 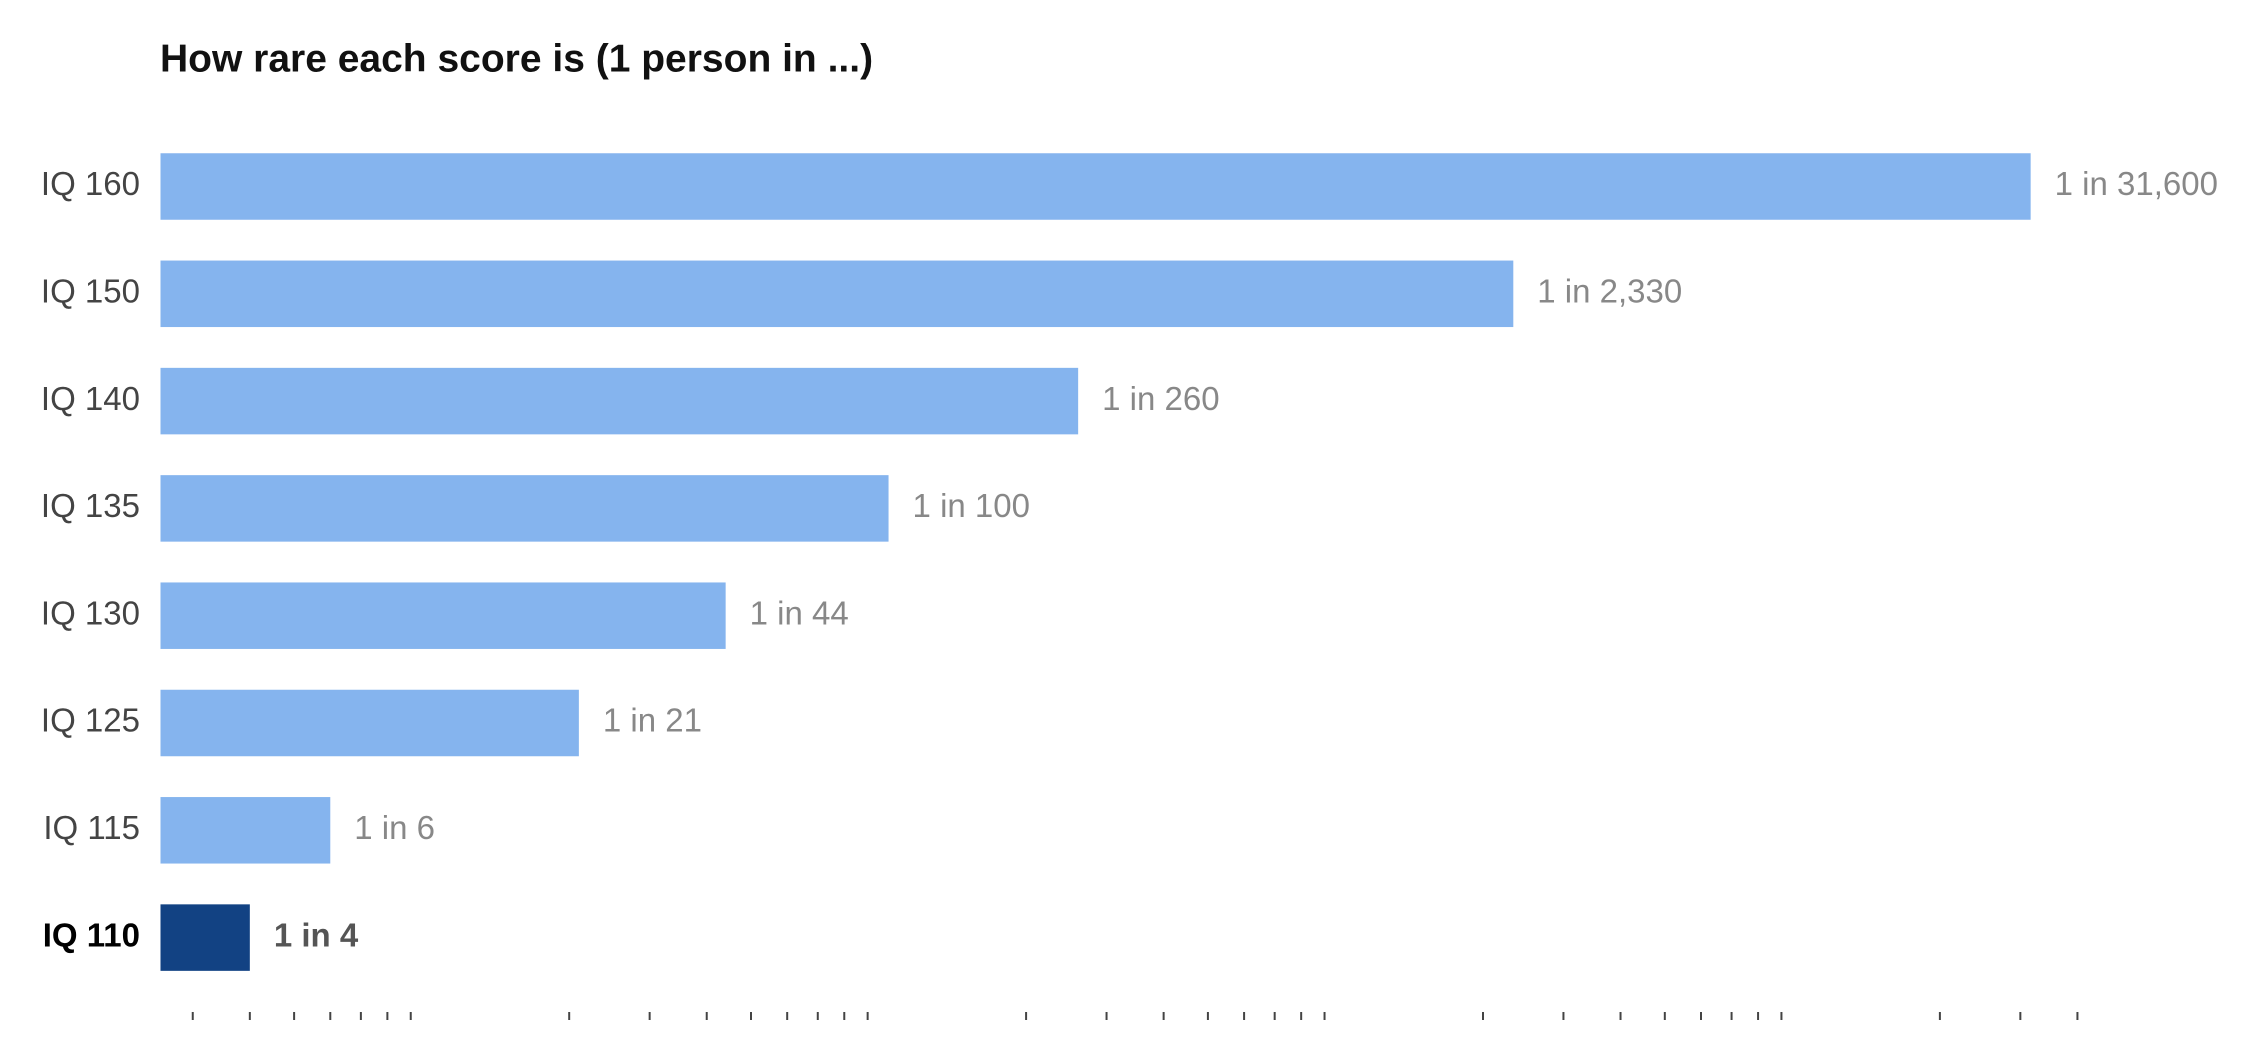 What do you see at coordinates (90, 291) in the screenshot?
I see `category-label: IQ 150` at bounding box center [90, 291].